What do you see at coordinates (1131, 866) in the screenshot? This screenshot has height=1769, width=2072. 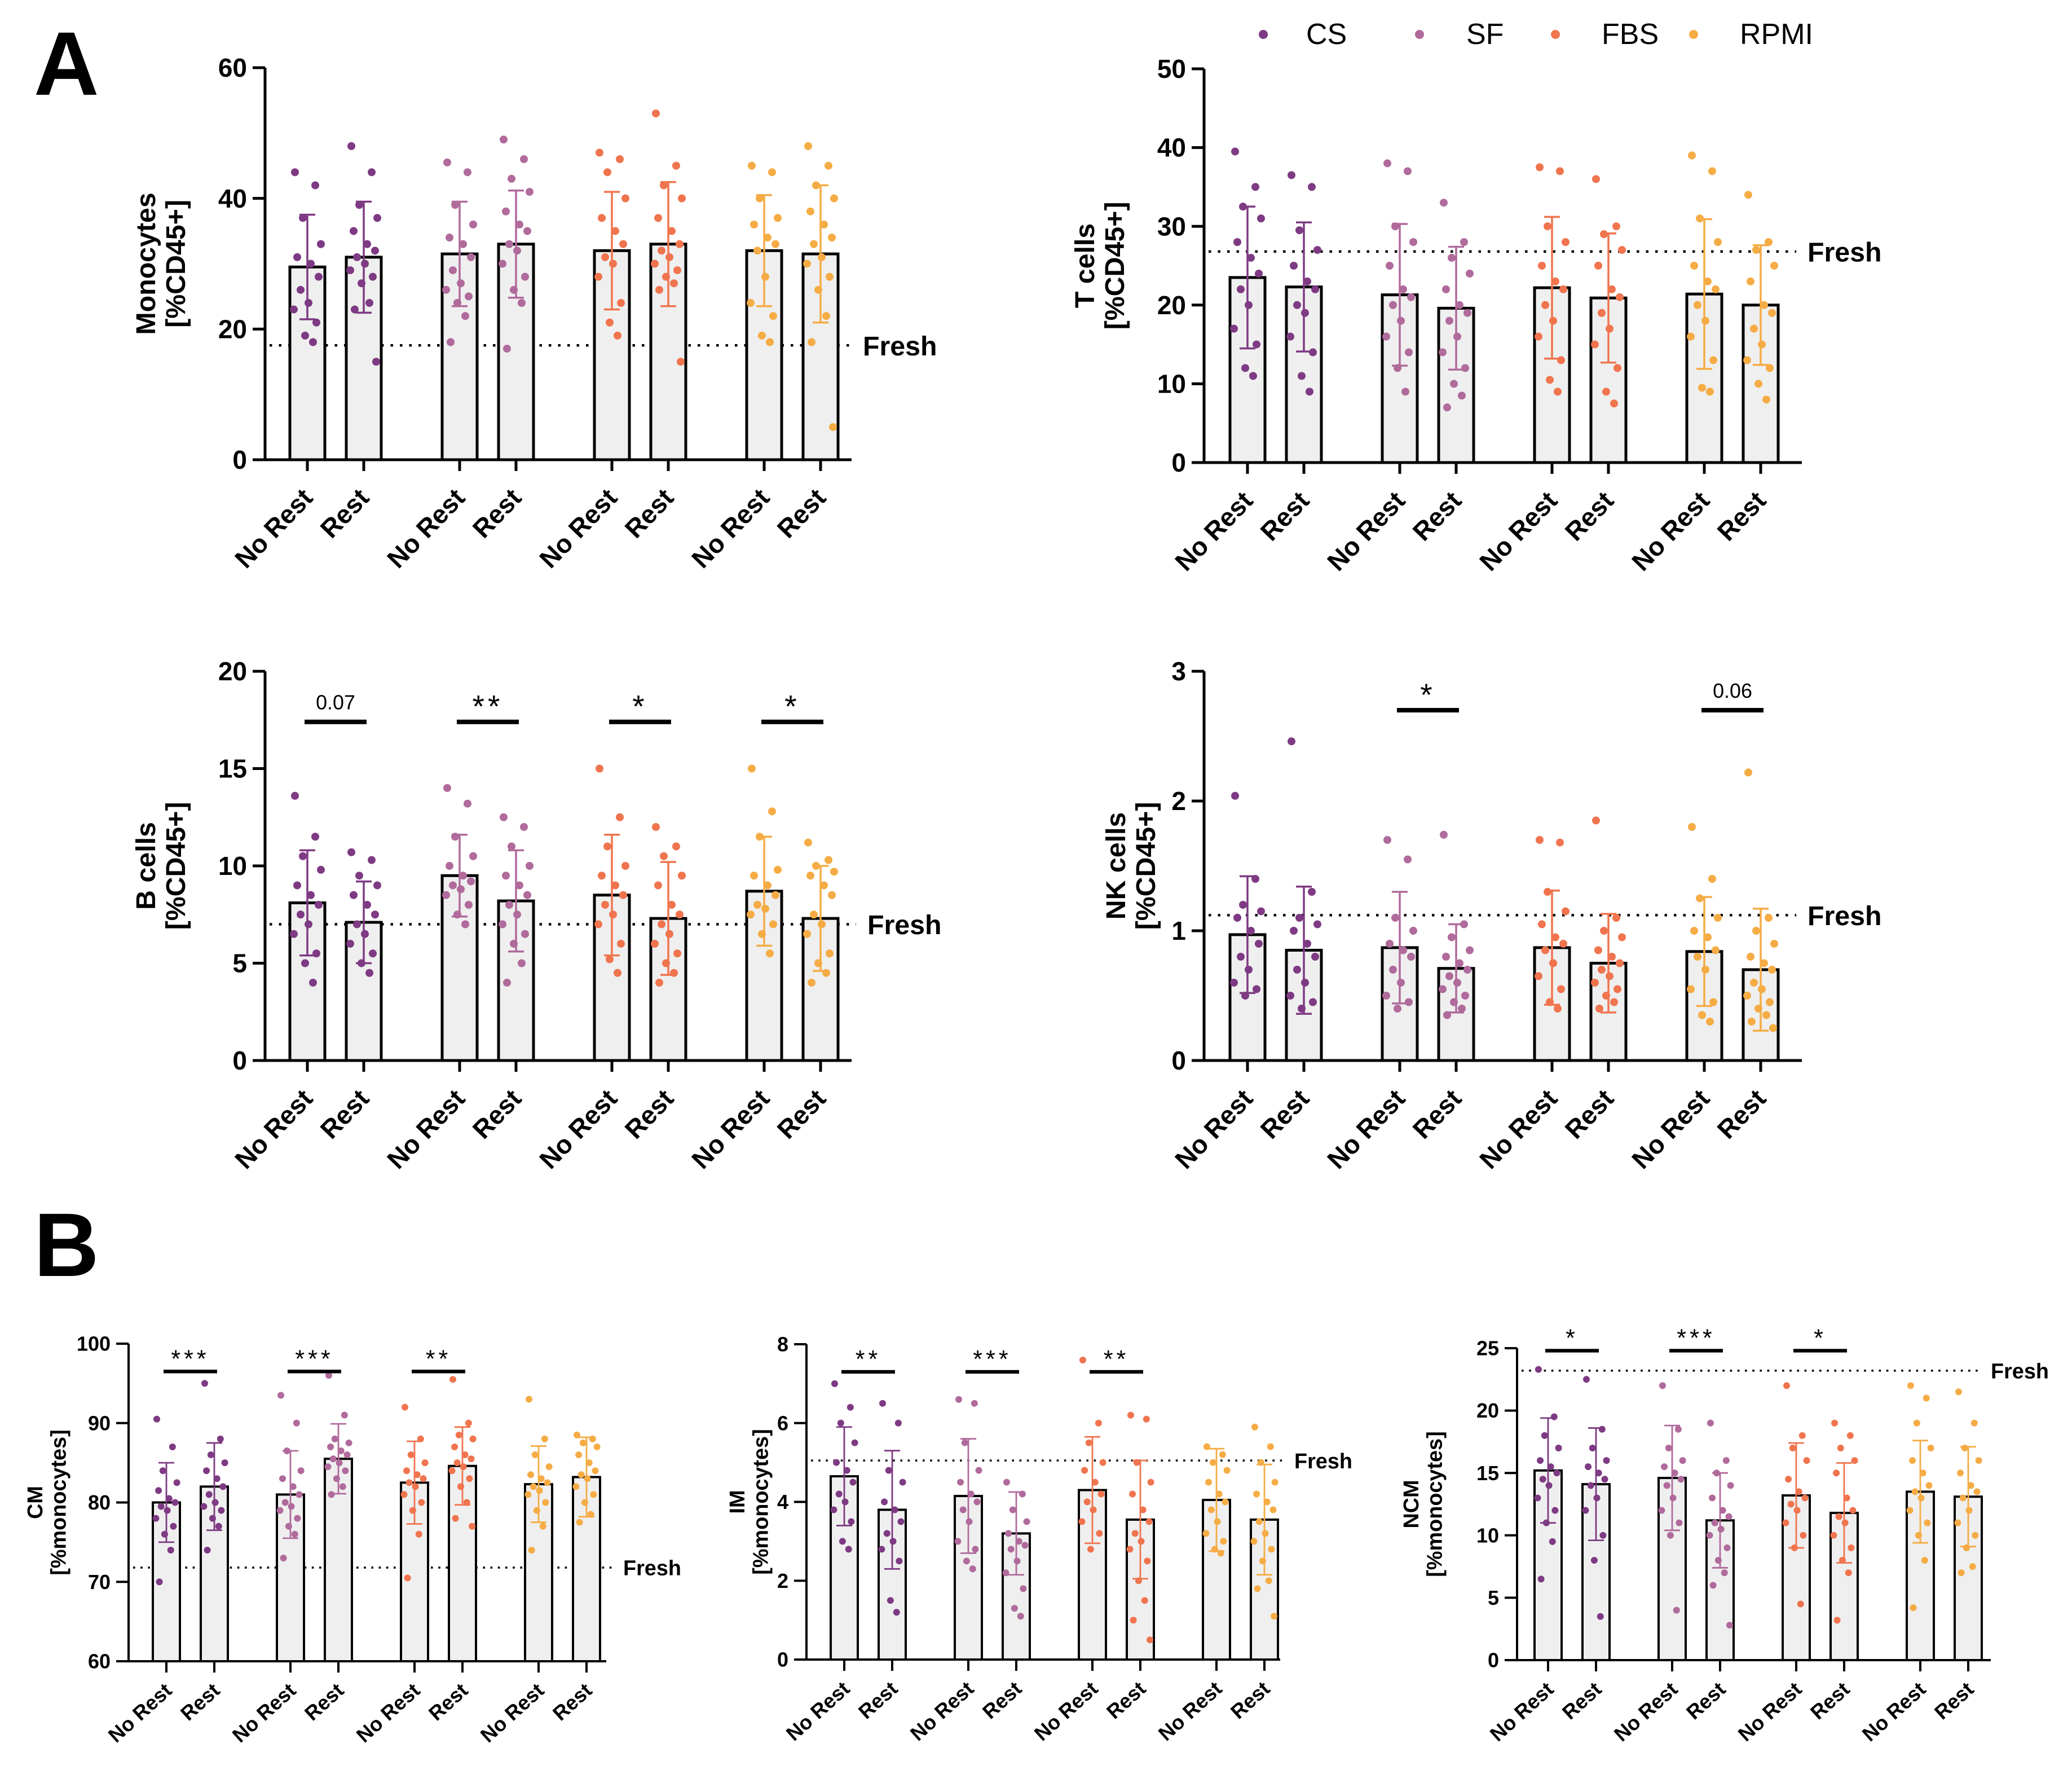 I see `y-axis-label: NK cells[%CD45+]` at bounding box center [1131, 866].